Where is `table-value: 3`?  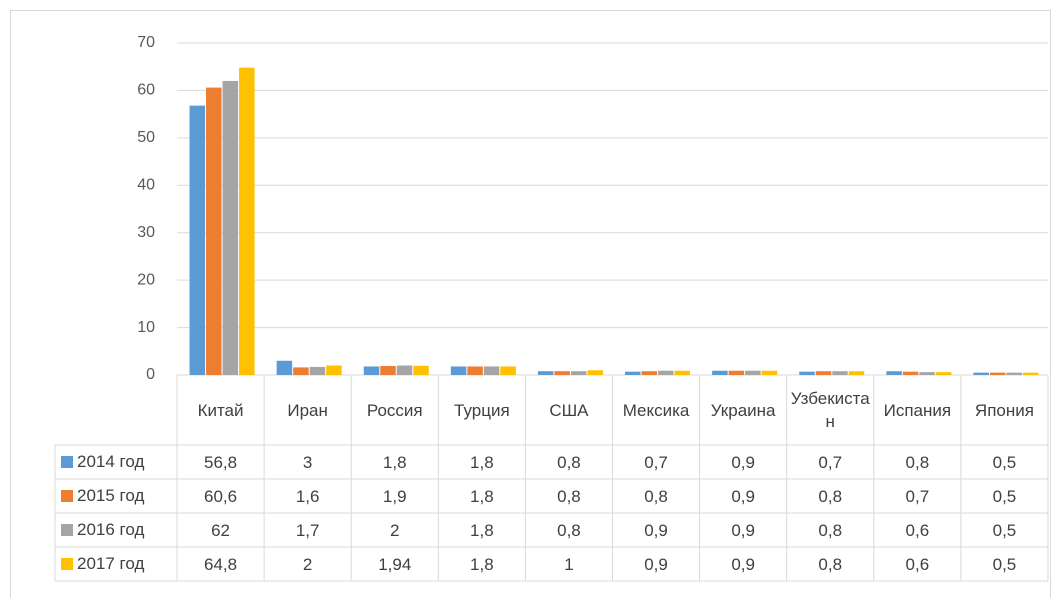 table-value: 3 is located at coordinates (307, 462).